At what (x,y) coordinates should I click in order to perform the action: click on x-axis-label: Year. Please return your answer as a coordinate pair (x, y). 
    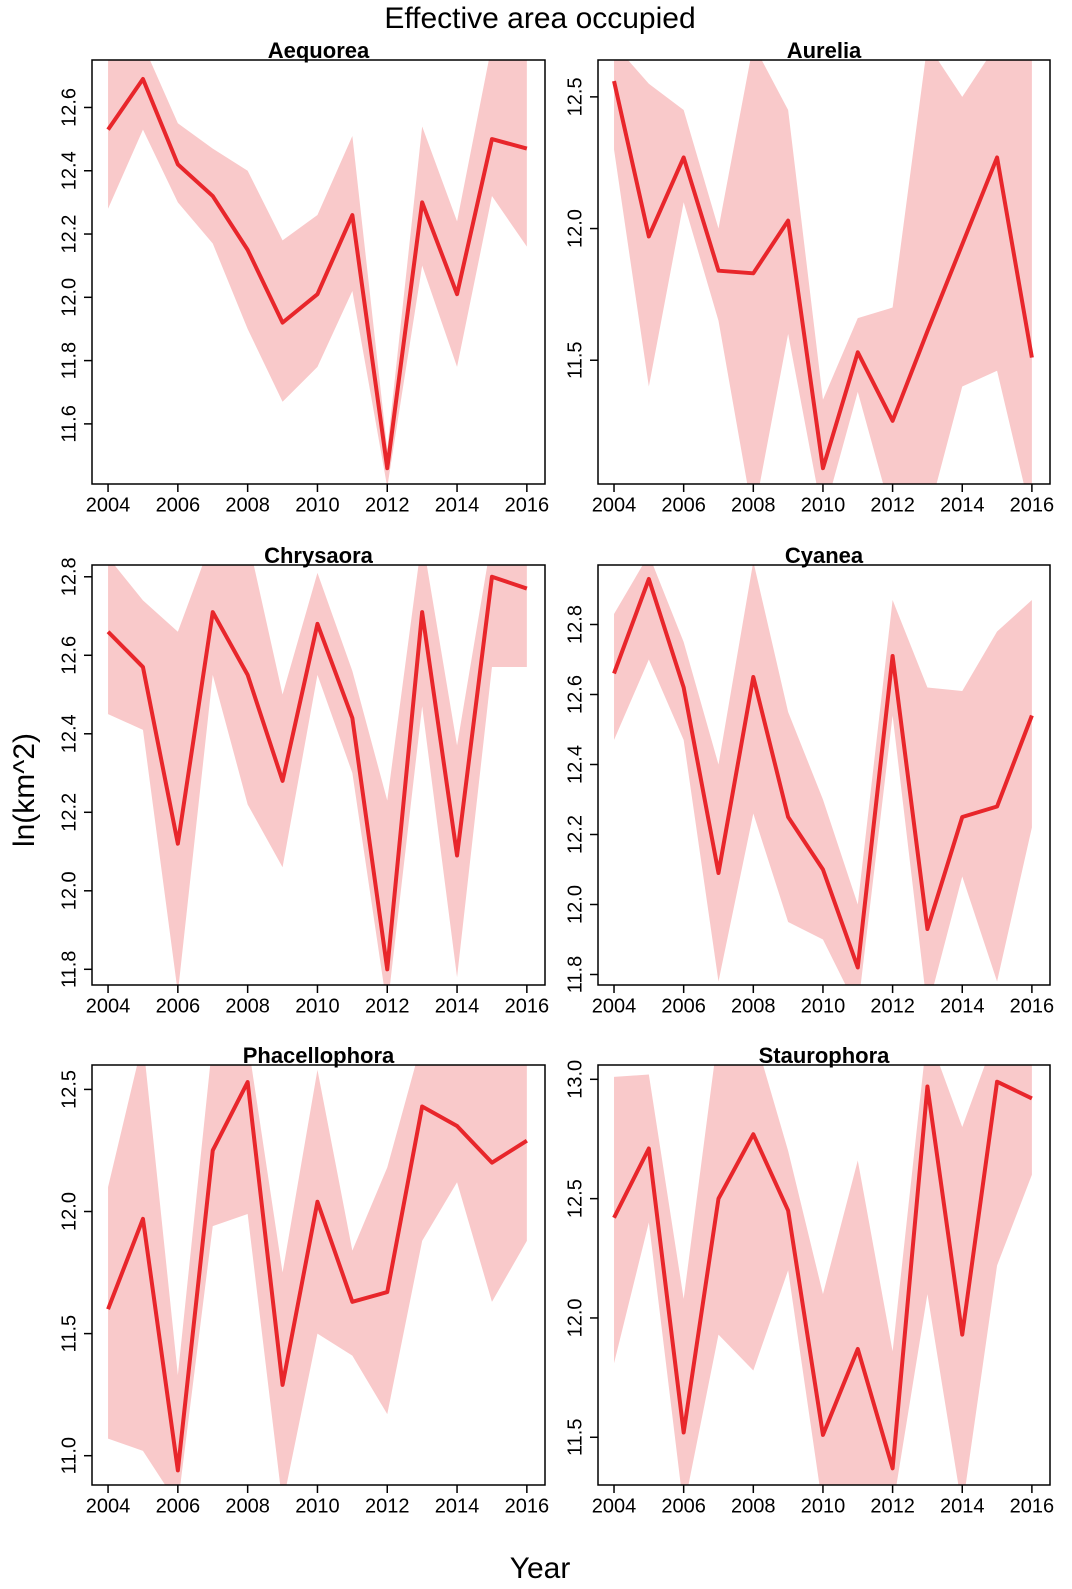
    Looking at the image, I should click on (540, 1568).